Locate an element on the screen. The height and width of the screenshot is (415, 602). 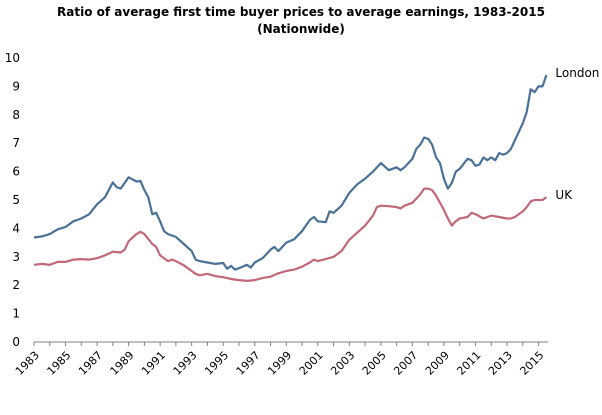
y-tick-label: 1 is located at coordinates (16, 314).